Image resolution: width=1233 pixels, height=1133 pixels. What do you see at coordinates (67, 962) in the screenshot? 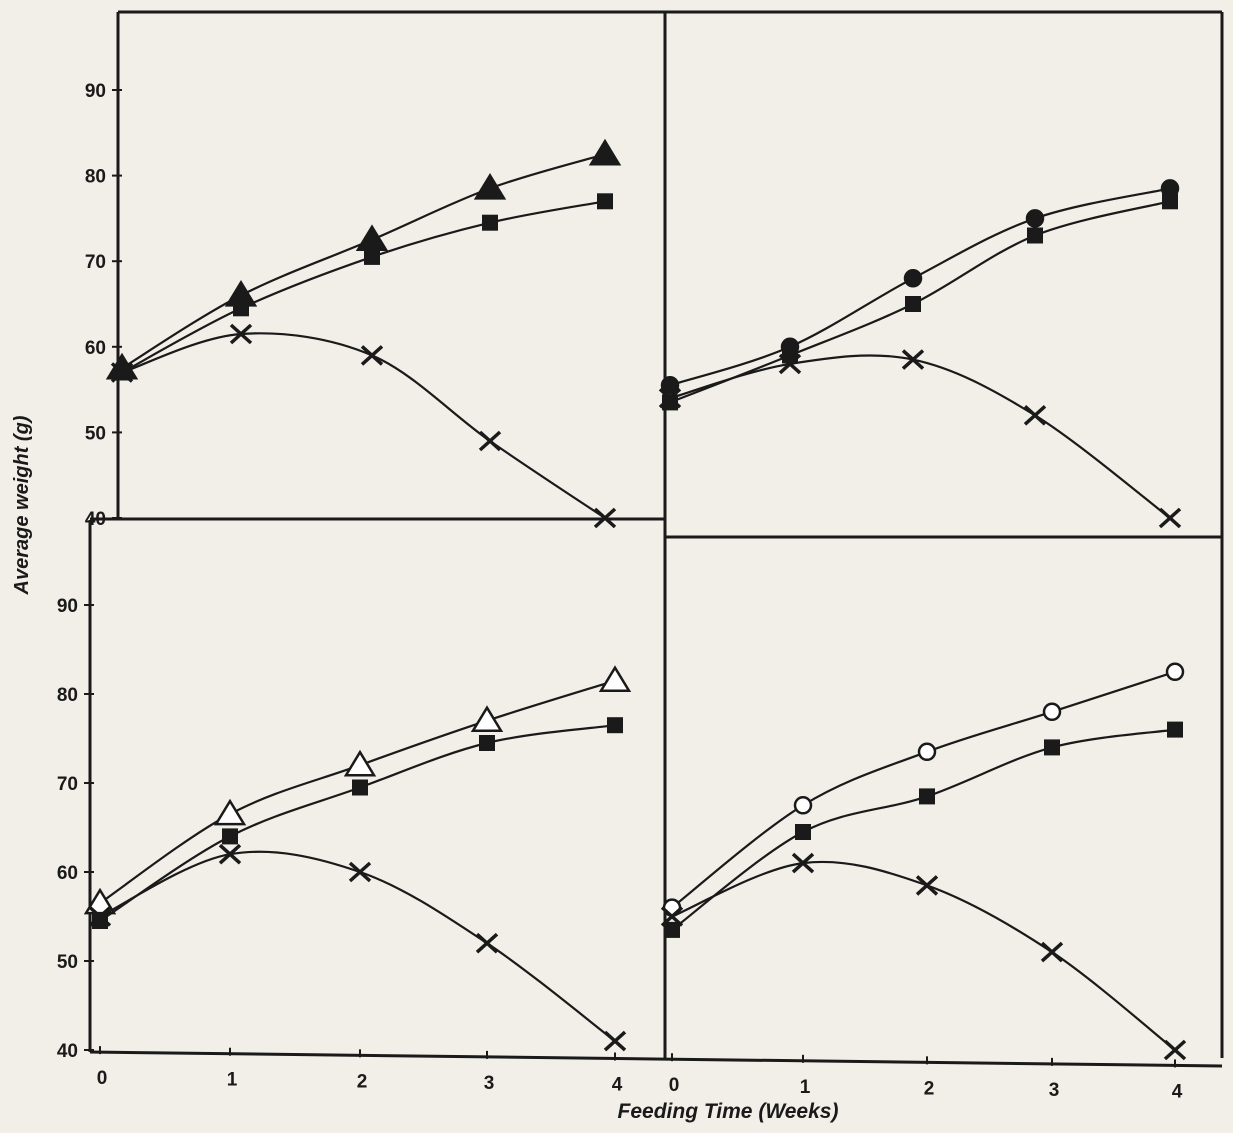
I see `y-tick-label-lower-50: 50` at bounding box center [67, 962].